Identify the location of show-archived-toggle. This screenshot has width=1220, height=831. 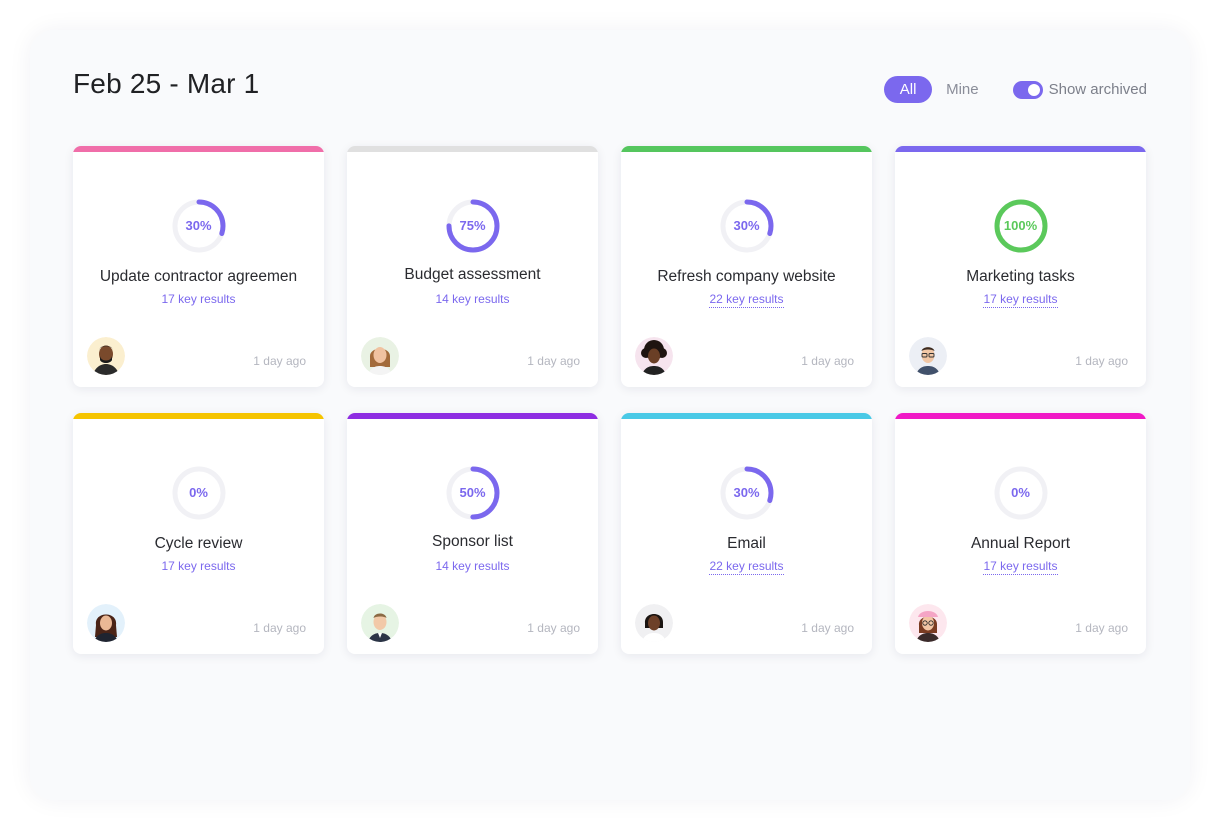
(1027, 89).